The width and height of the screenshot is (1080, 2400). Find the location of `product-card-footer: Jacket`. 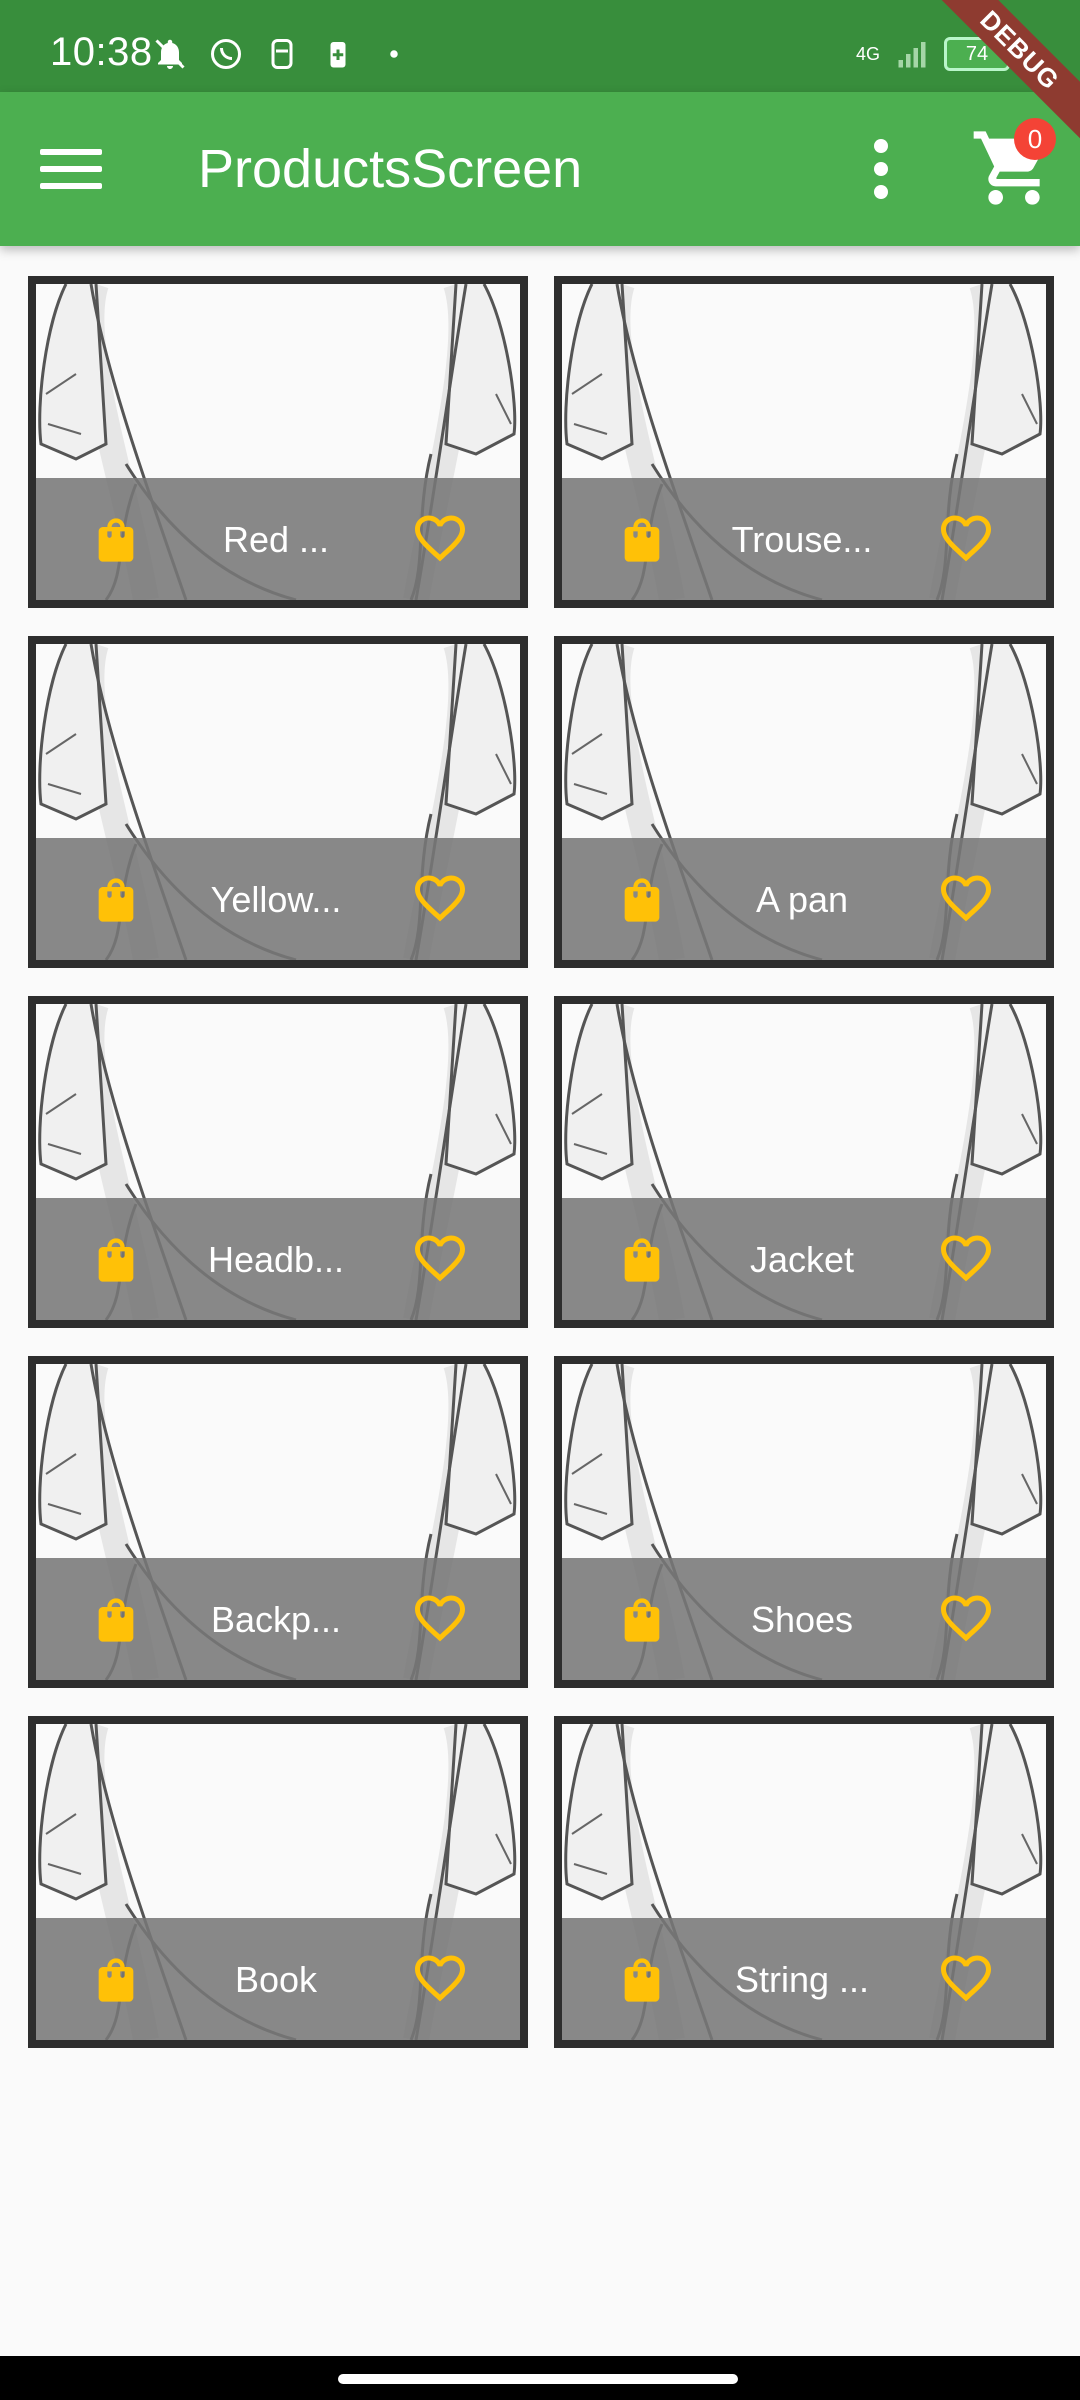

product-card-footer: Jacket is located at coordinates (804, 1259).